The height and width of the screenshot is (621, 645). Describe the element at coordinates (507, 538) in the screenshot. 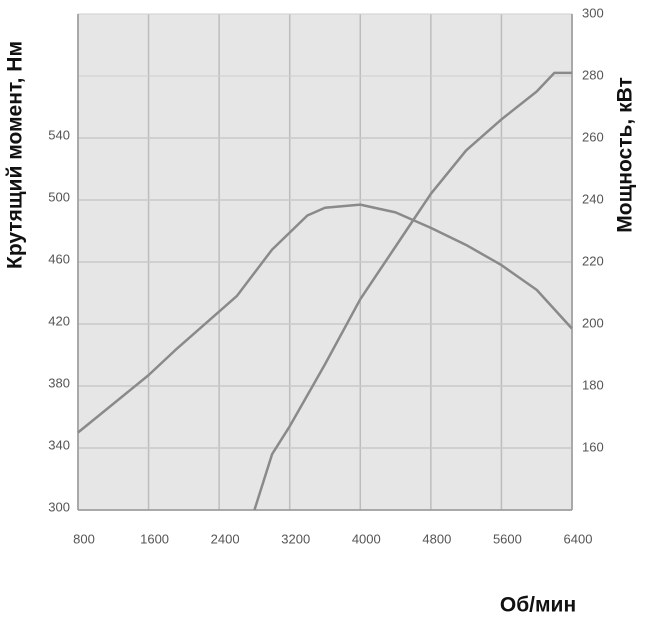

I see `x-tick-label: 5600` at that location.